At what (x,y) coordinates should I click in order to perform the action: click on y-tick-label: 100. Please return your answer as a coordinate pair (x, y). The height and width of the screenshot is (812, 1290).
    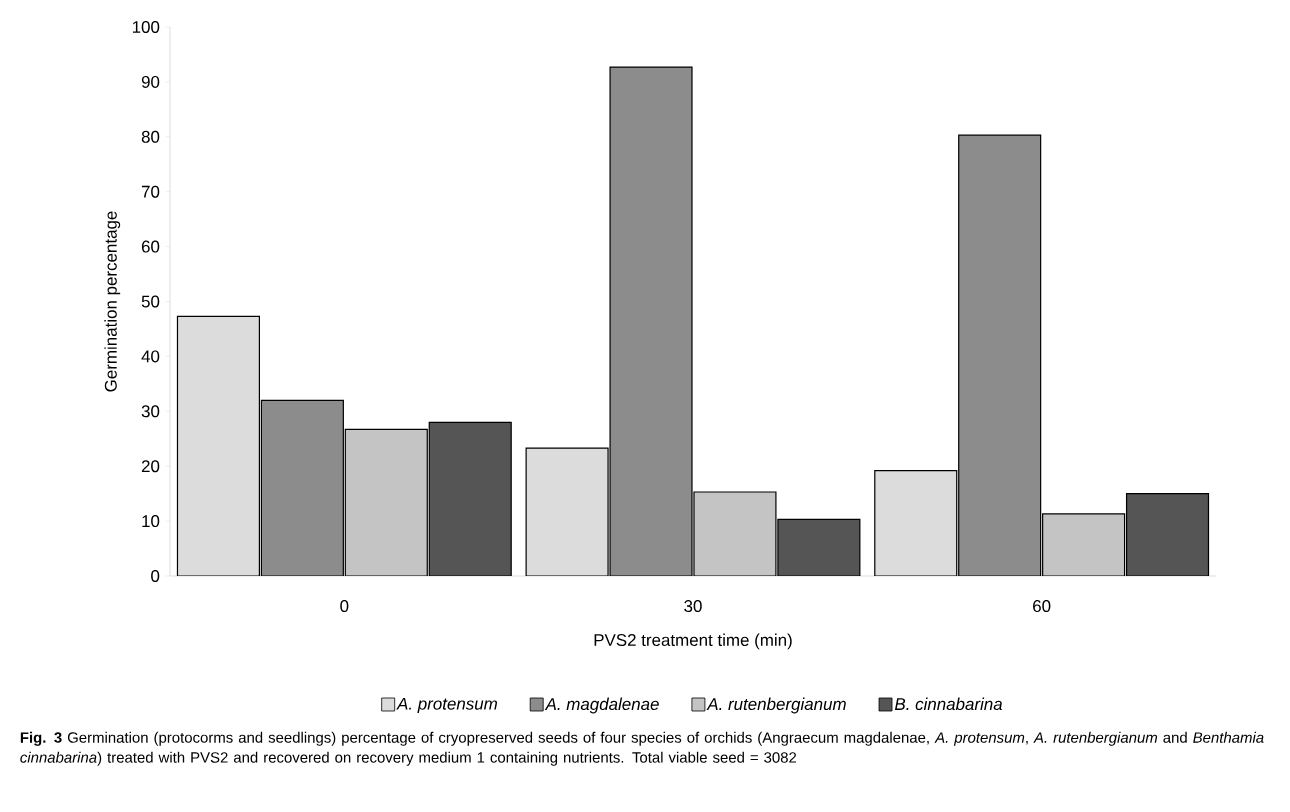
    Looking at the image, I should click on (146, 27).